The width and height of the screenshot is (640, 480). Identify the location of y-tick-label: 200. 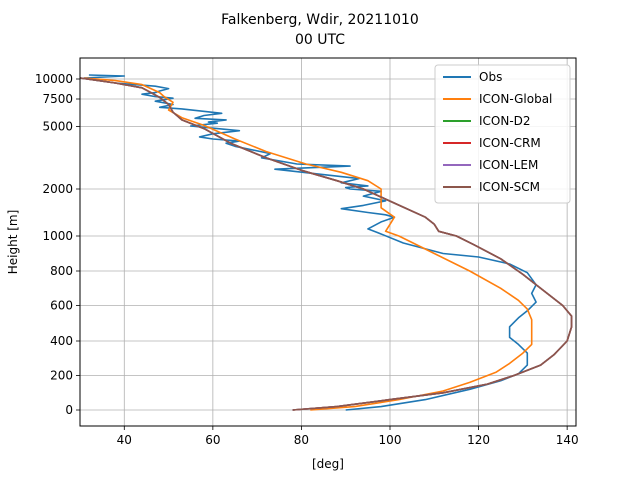
(61, 376).